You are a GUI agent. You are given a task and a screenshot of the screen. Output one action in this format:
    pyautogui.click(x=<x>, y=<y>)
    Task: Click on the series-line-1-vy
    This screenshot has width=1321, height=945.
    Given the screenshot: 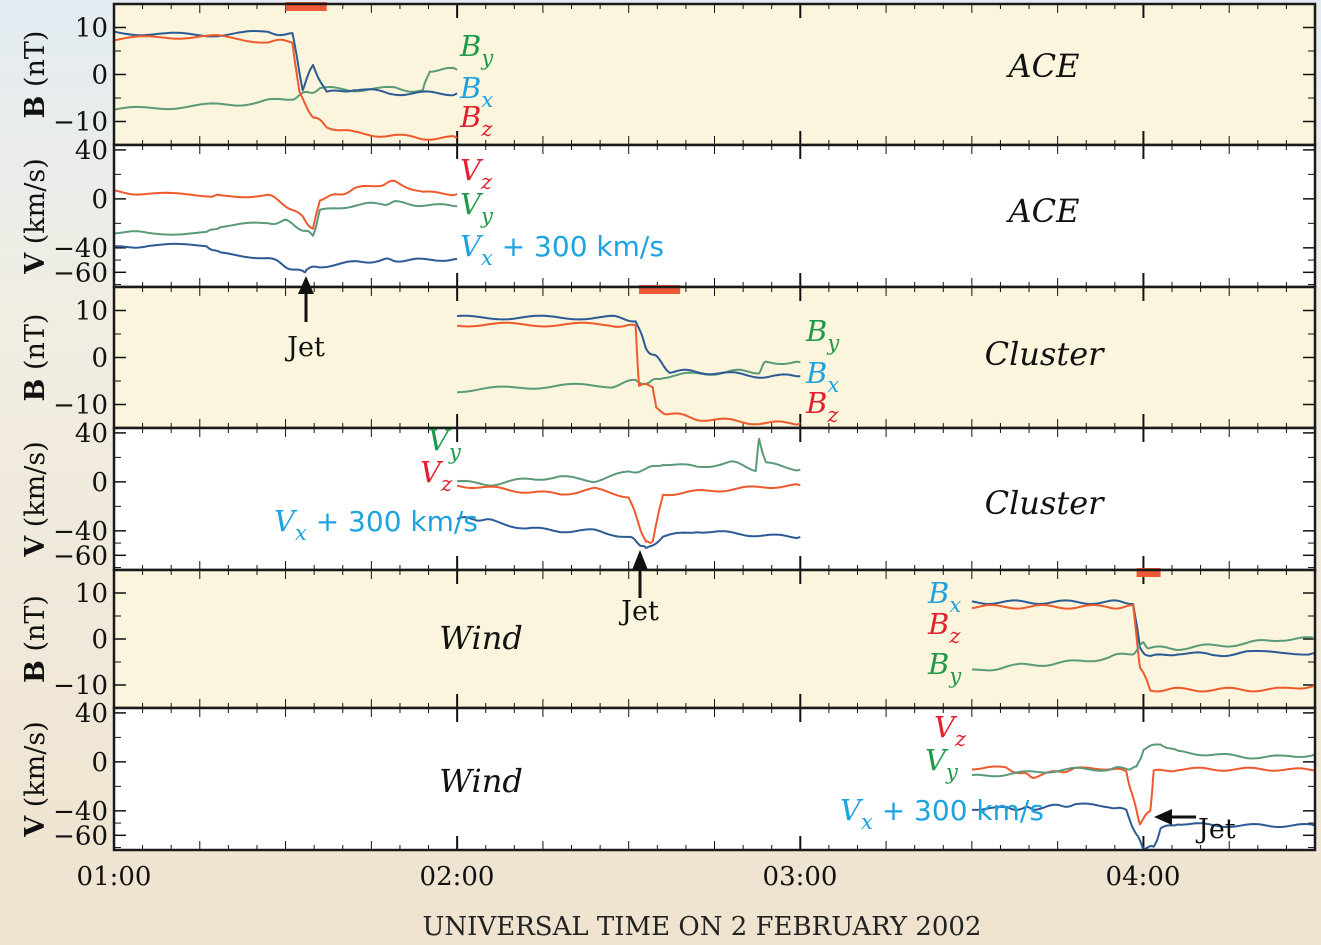 What is the action you would take?
    pyautogui.click(x=285, y=218)
    